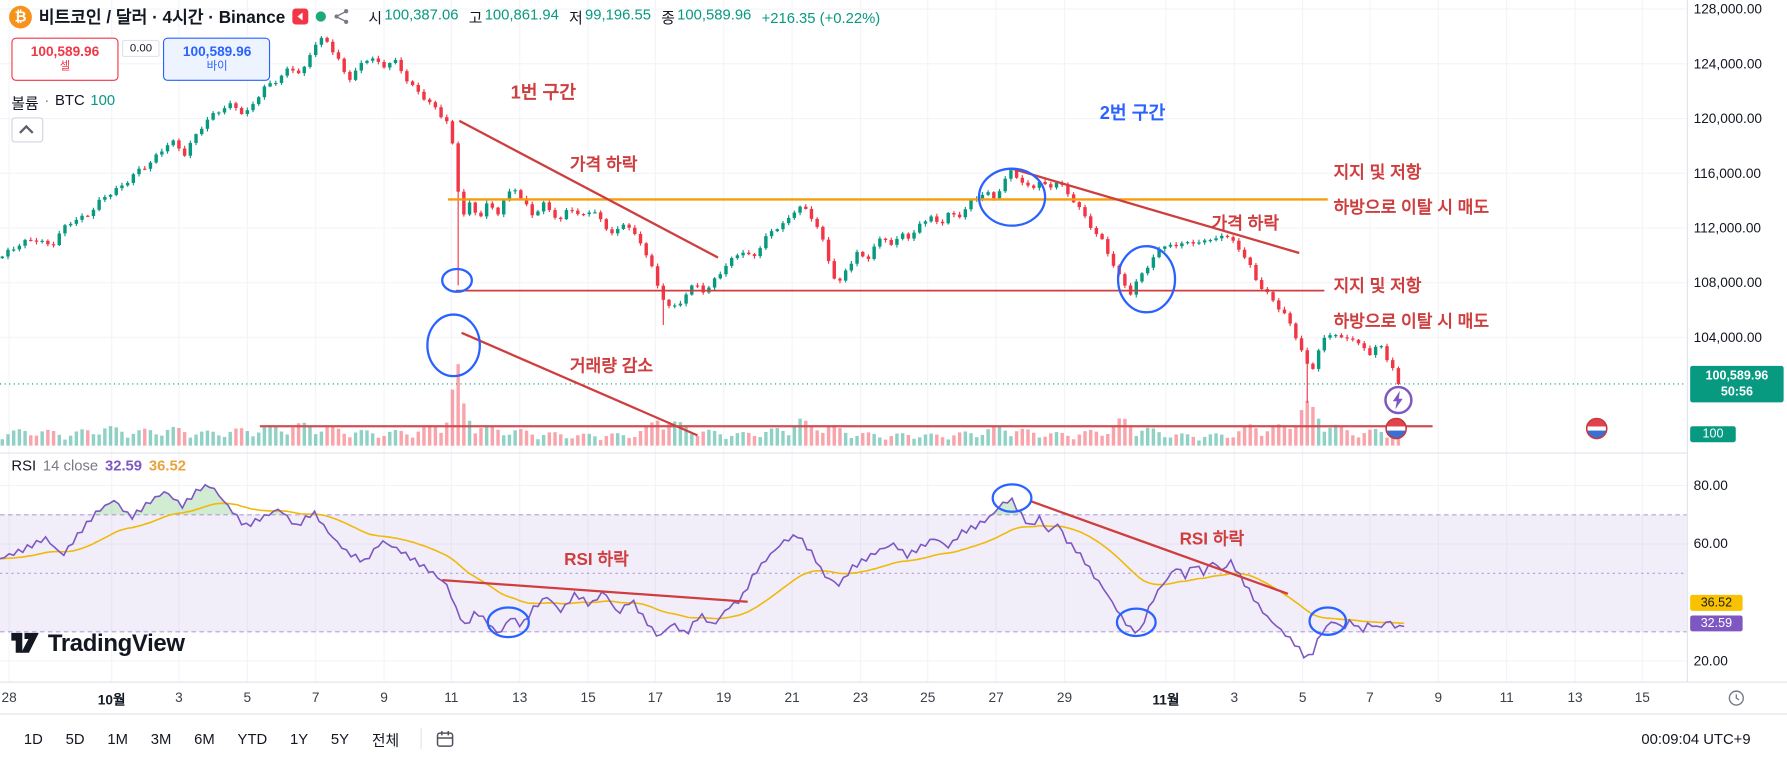 This screenshot has height=762, width=1787. Describe the element at coordinates (162, 17) in the screenshot. I see `symbol-title: 비트코인 / 달러 · 4시간 · Binance` at that location.